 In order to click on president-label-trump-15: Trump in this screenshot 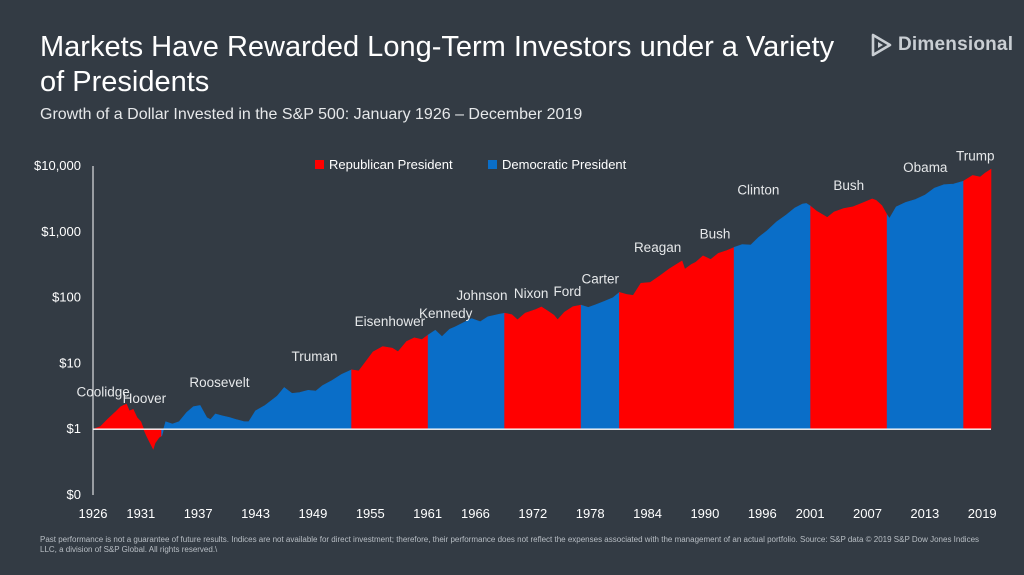, I will do `click(975, 155)`.